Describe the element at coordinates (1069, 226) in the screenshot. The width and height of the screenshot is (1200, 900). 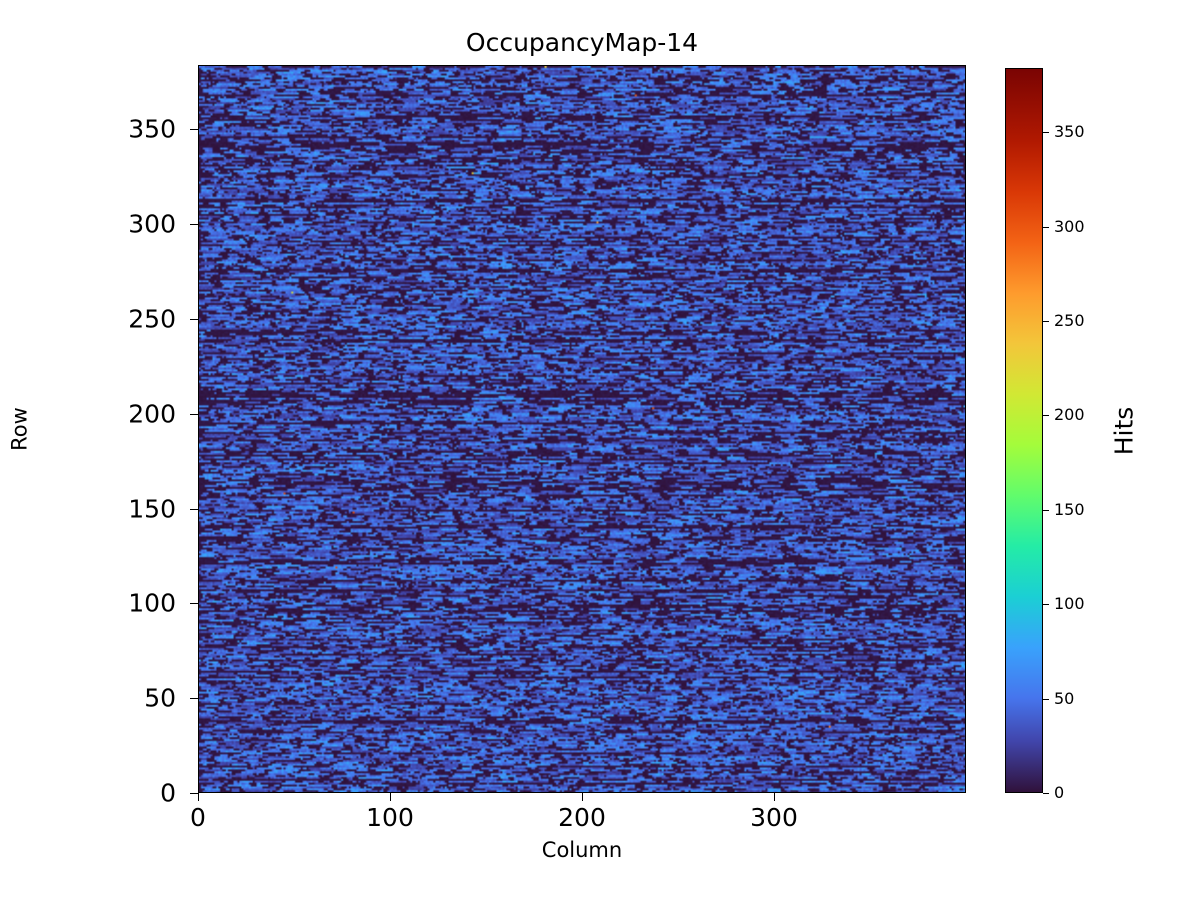
I see `colorbar-tick-label: 300` at that location.